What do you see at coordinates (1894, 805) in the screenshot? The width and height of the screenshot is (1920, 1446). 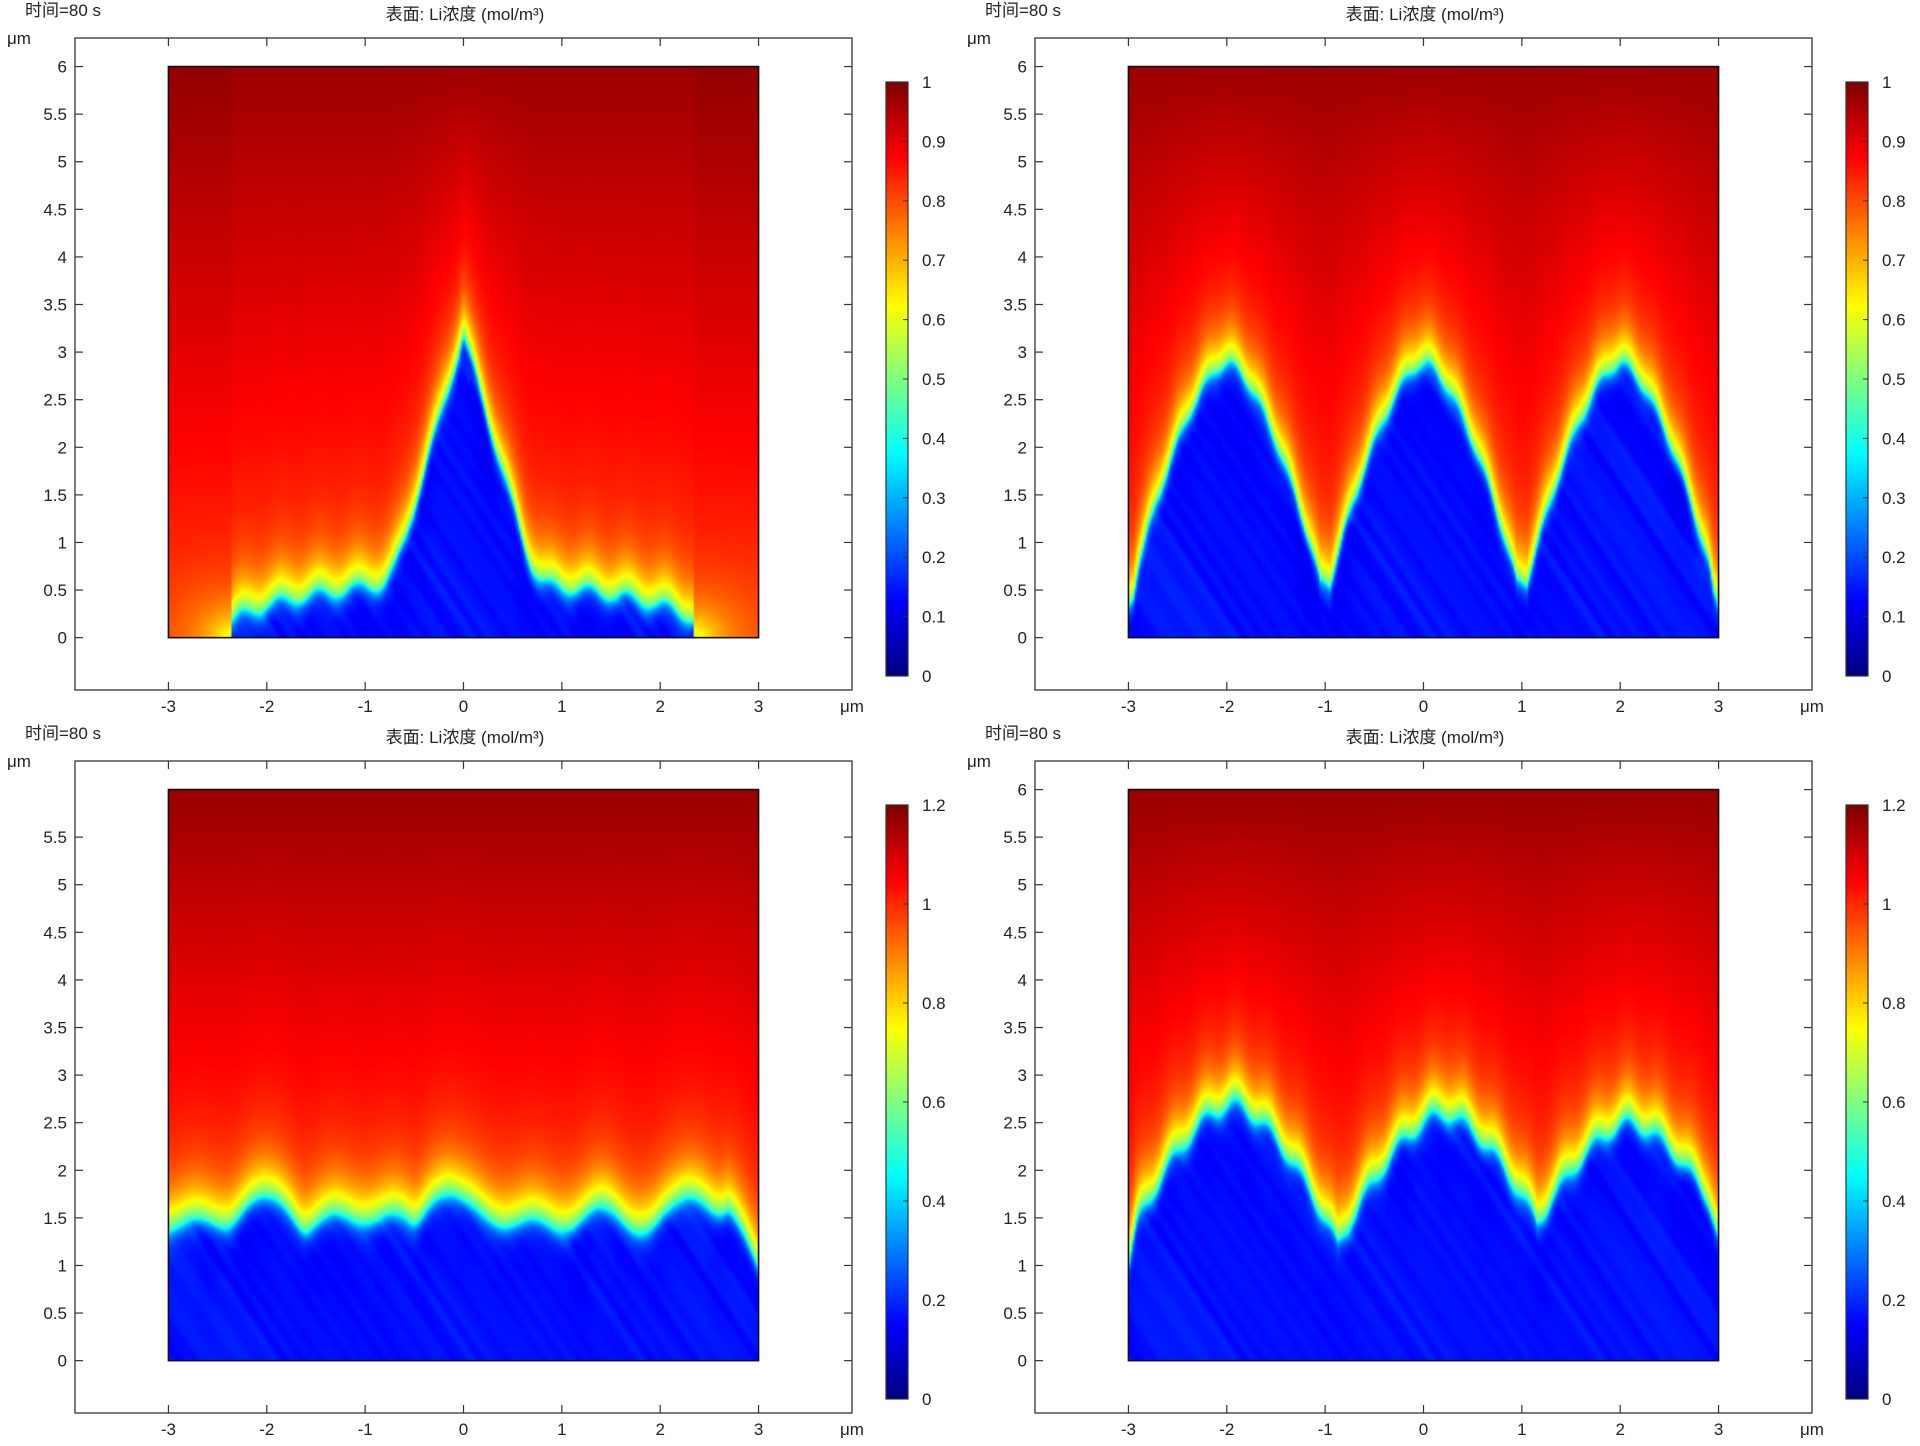 I see `colorbar-tick-label: 1.2` at bounding box center [1894, 805].